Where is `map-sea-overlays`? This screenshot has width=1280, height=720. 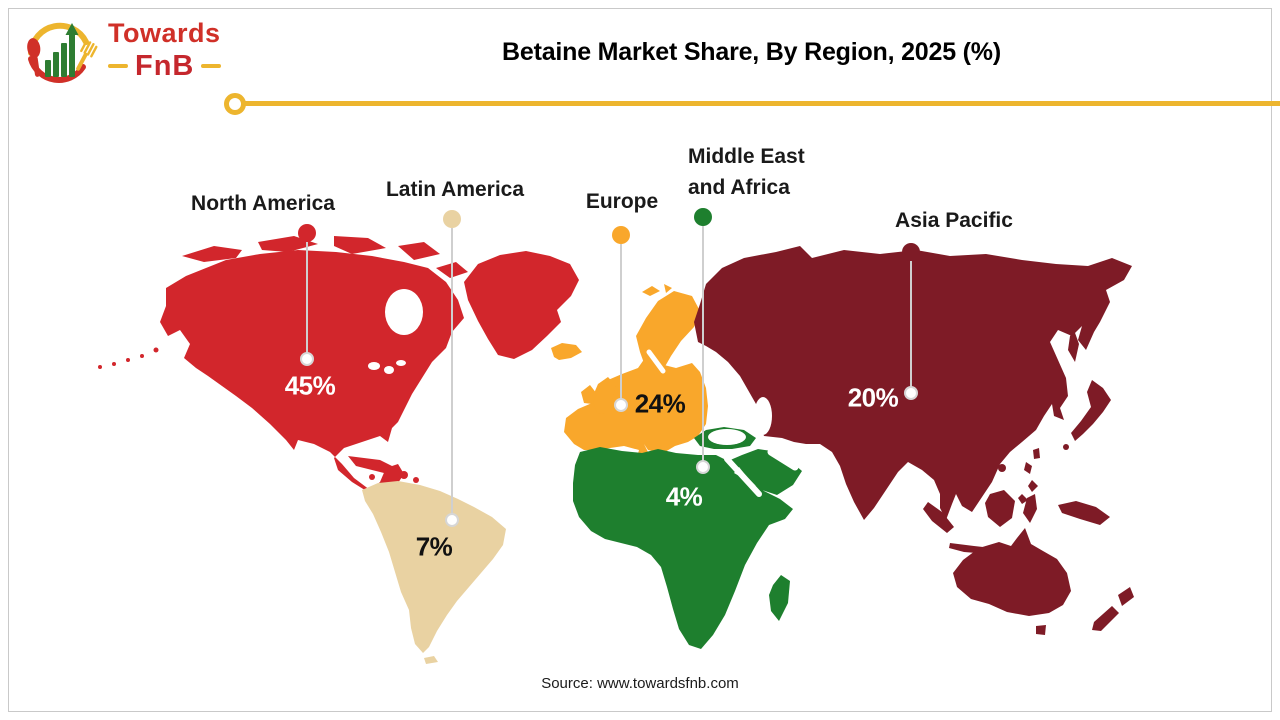
map-sea-overlays is located at coordinates (583, 393).